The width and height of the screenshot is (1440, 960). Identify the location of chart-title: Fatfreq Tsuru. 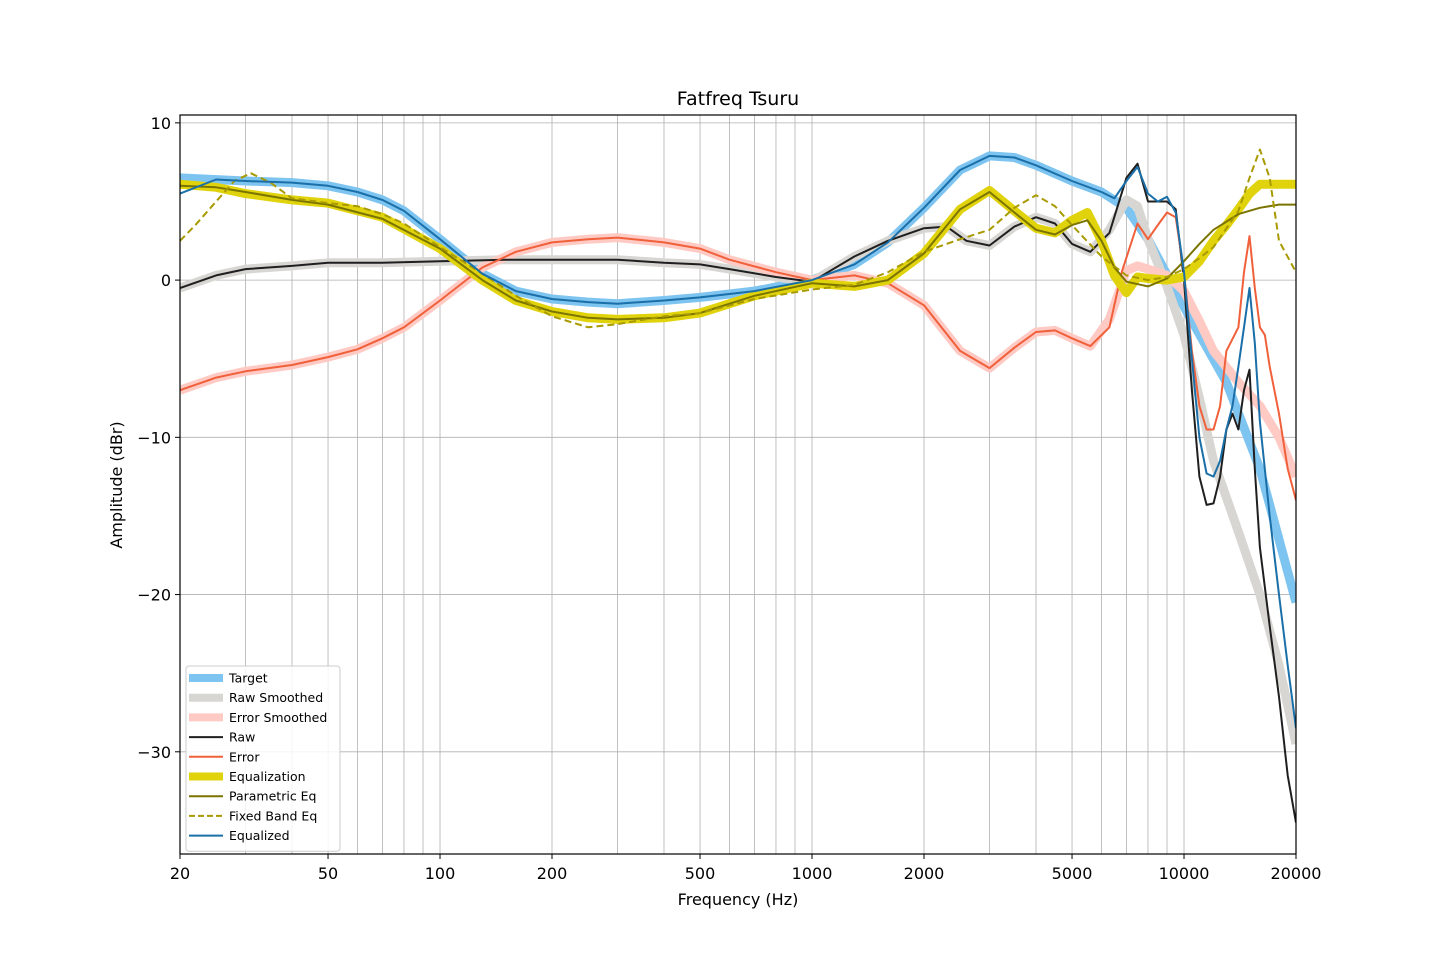
(738, 99).